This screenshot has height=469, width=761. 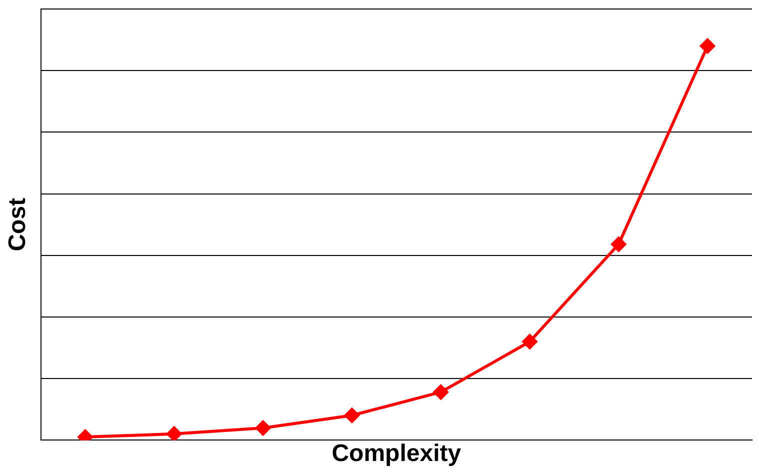 What do you see at coordinates (18, 225) in the screenshot?
I see `y-axis-title: Cost` at bounding box center [18, 225].